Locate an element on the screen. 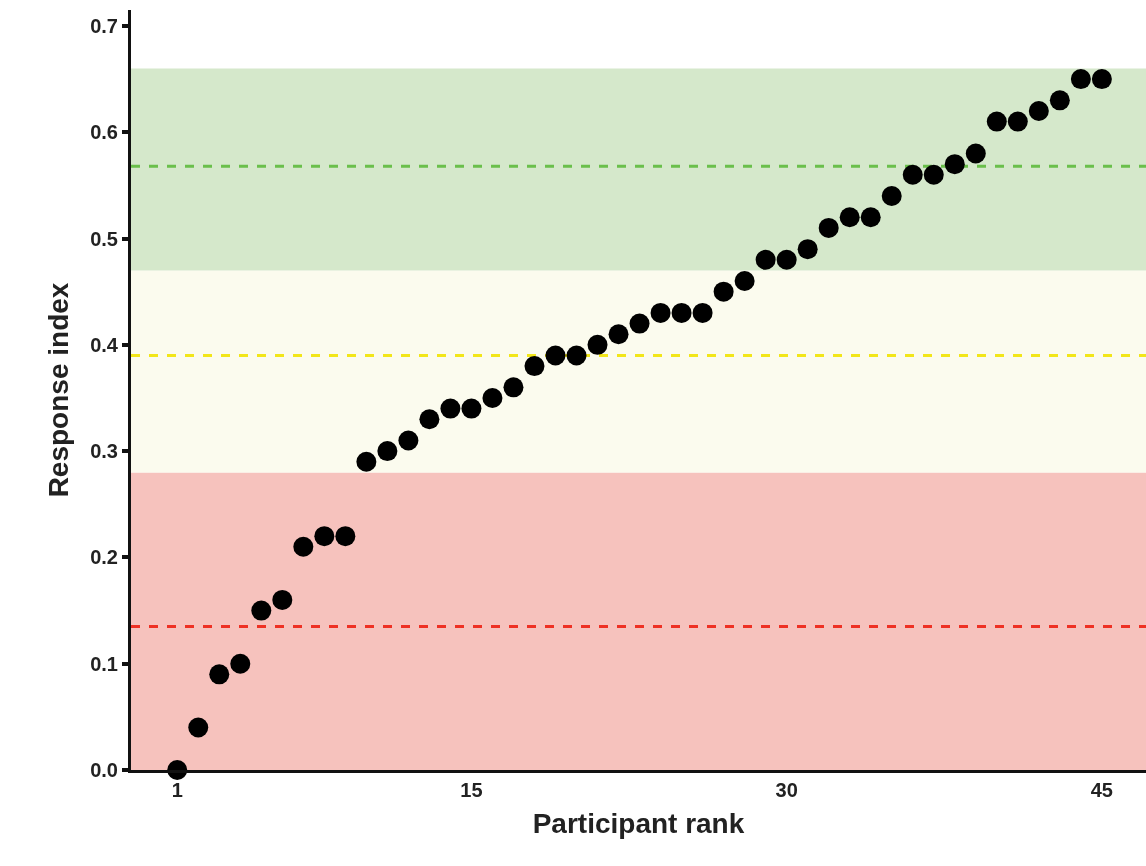 Image resolution: width=1146 pixels, height=866 pixels. y-tick-label: 0.3 is located at coordinates (104, 451).